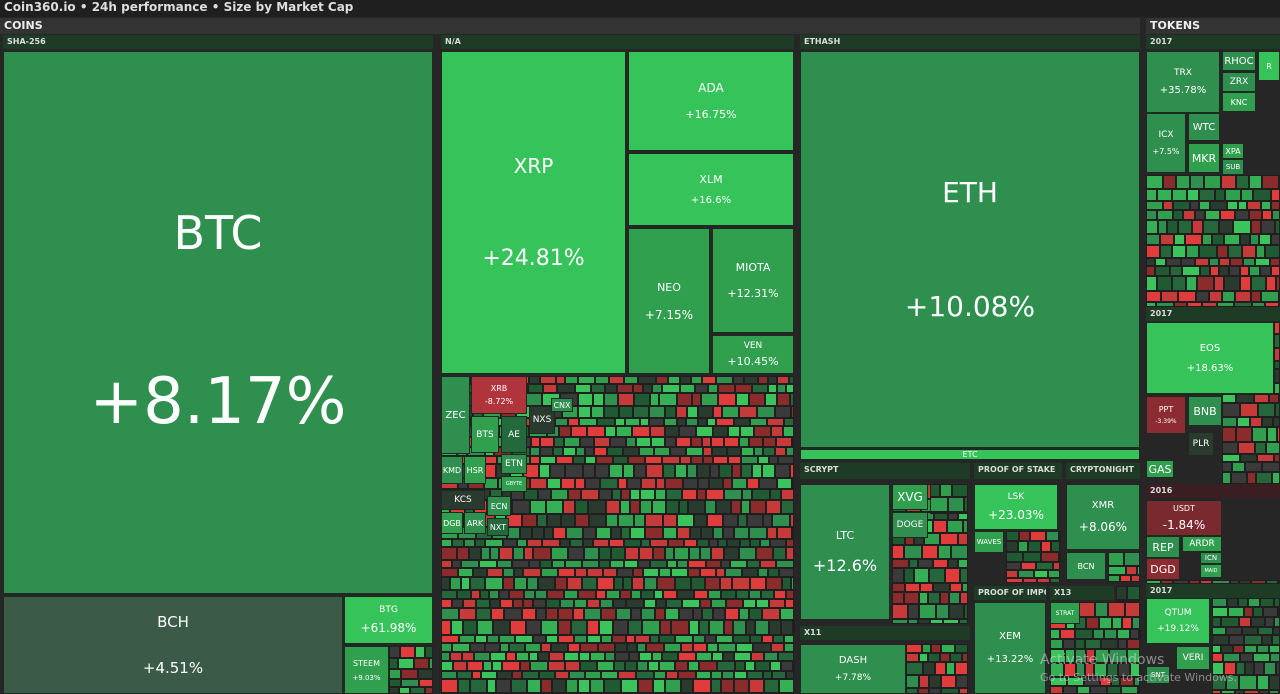  What do you see at coordinates (1205, 411) in the screenshot?
I see `coin-tile: BNB` at bounding box center [1205, 411].